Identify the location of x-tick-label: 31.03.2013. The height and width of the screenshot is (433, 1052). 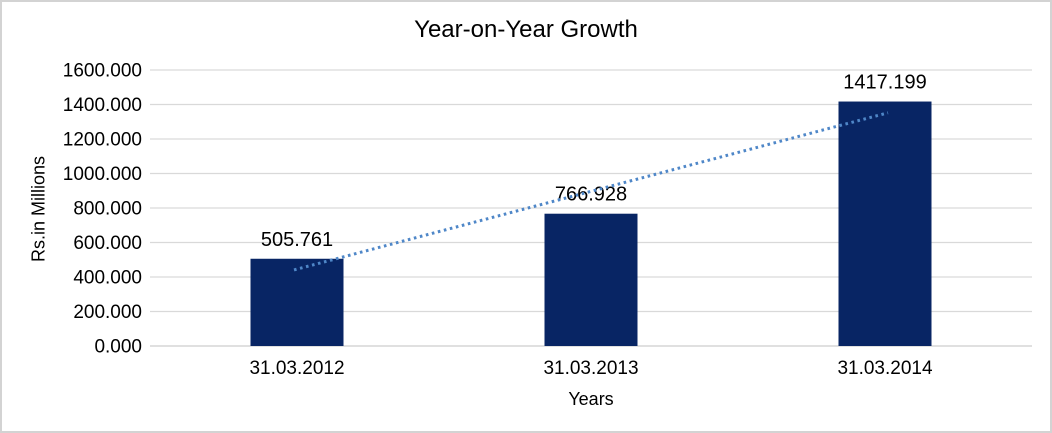
(590, 368).